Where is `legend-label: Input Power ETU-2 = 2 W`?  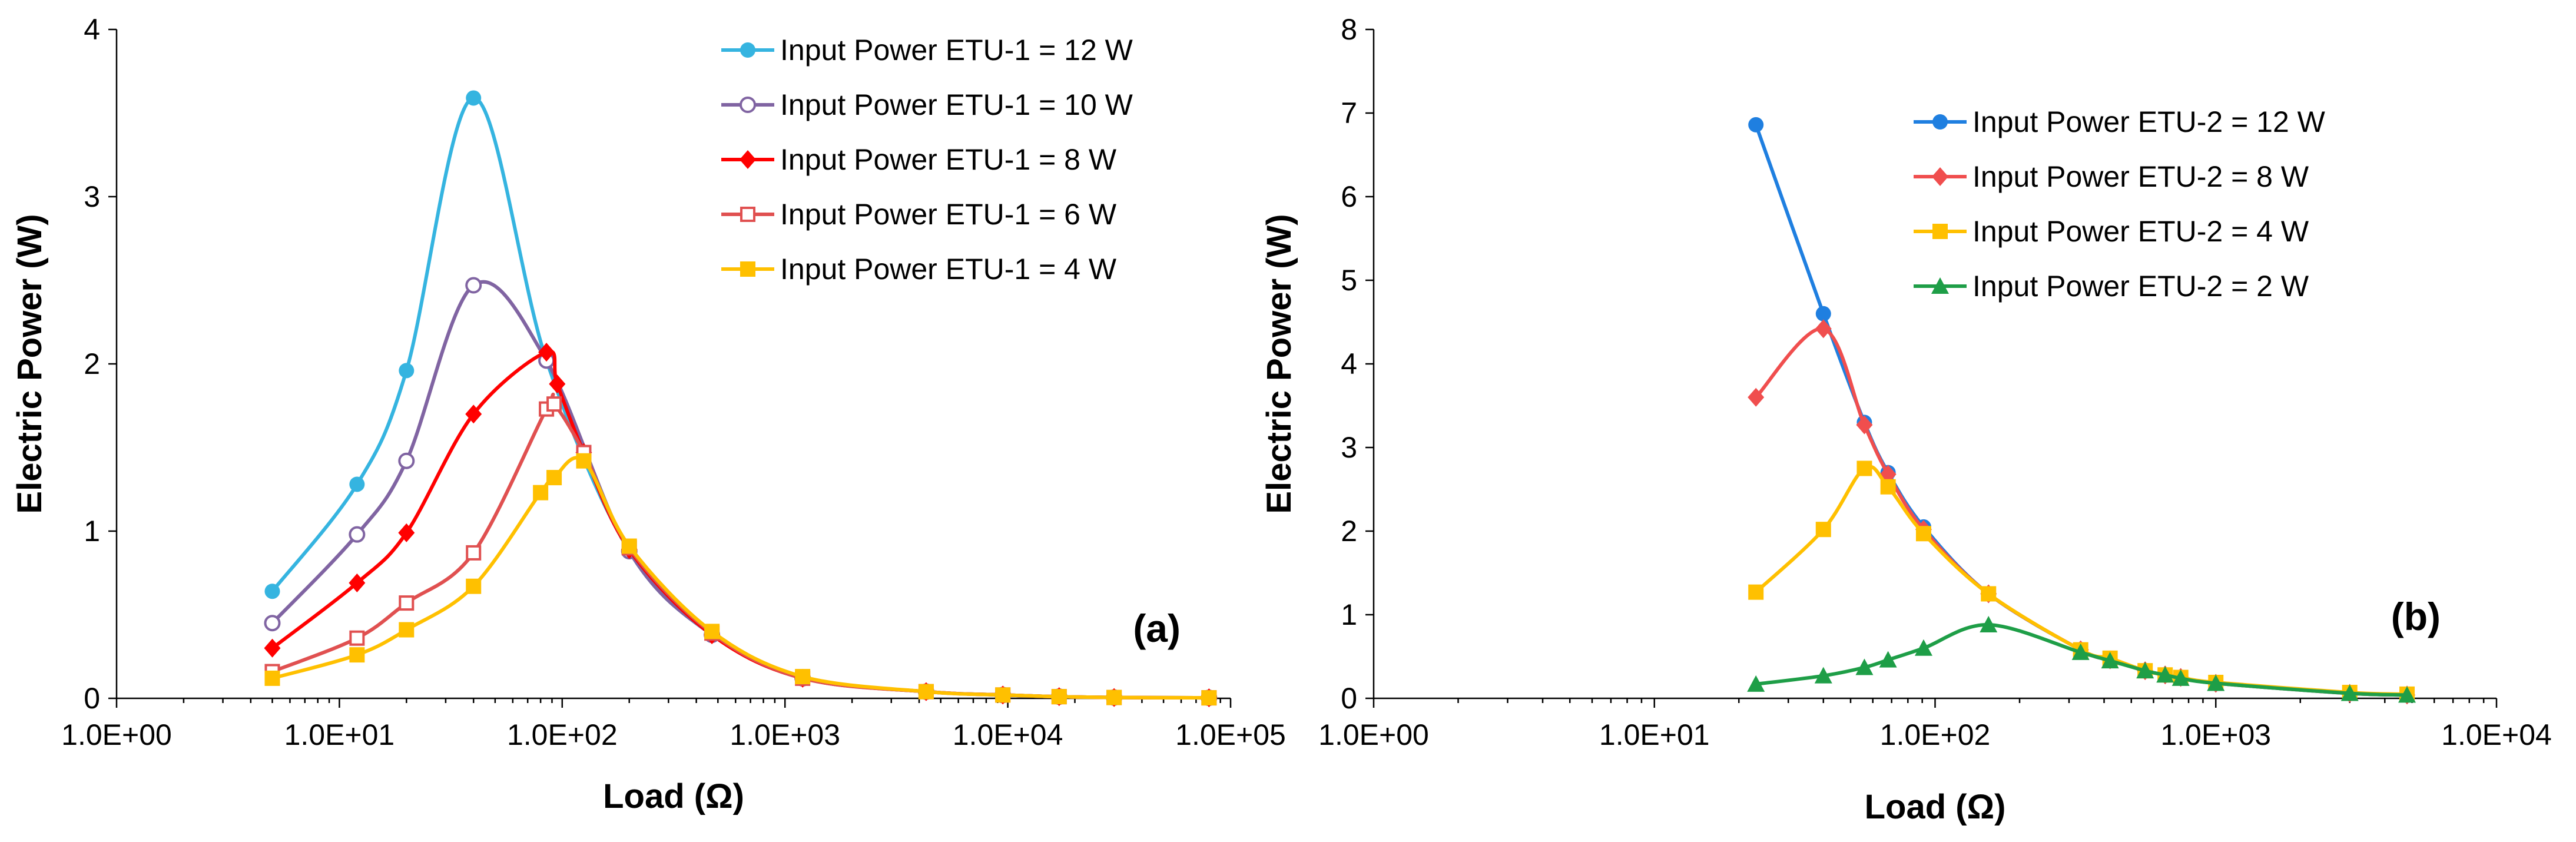 legend-label: Input Power ETU-2 = 2 W is located at coordinates (2140, 286).